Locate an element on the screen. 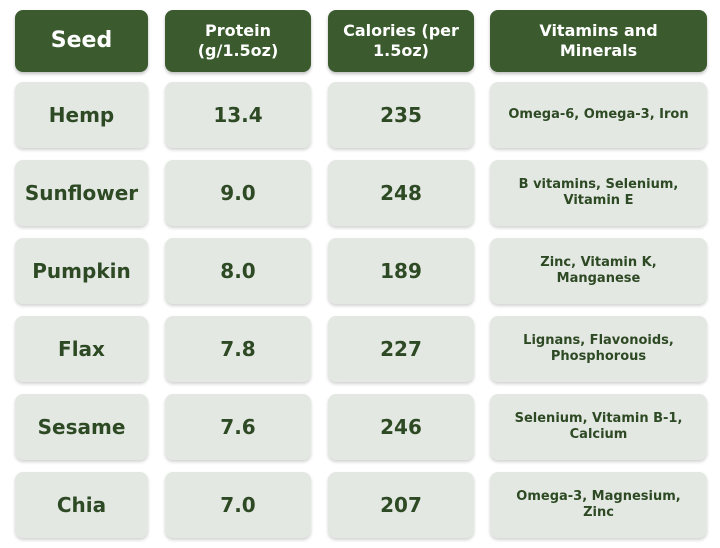  table-row-4-protein: 7.8 is located at coordinates (238, 349).